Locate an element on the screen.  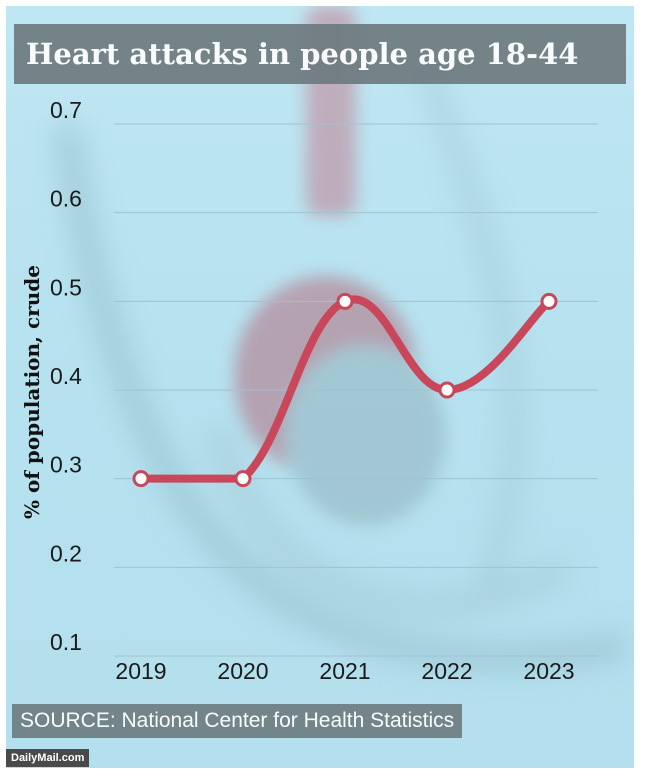
y-axis-label: % of population, crude is located at coordinates (32, 392).